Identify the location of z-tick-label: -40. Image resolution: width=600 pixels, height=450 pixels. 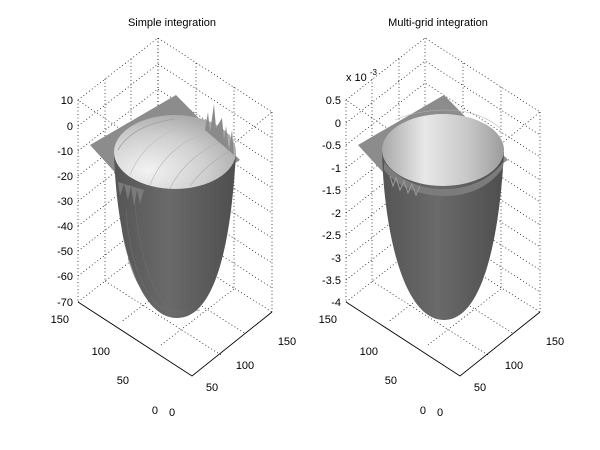
(65, 227).